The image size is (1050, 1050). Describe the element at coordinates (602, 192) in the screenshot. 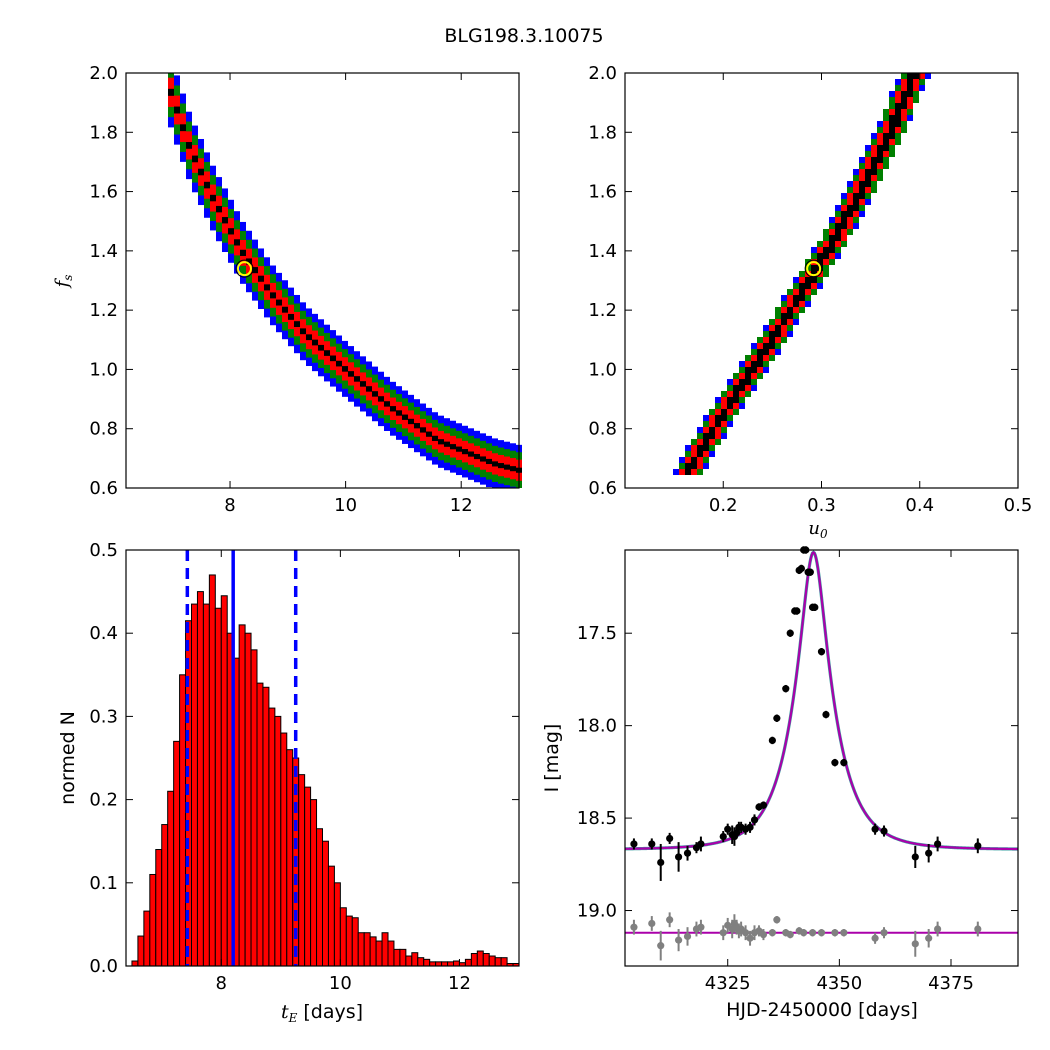

I see `u0-fs-ytick-label: 1.6` at that location.